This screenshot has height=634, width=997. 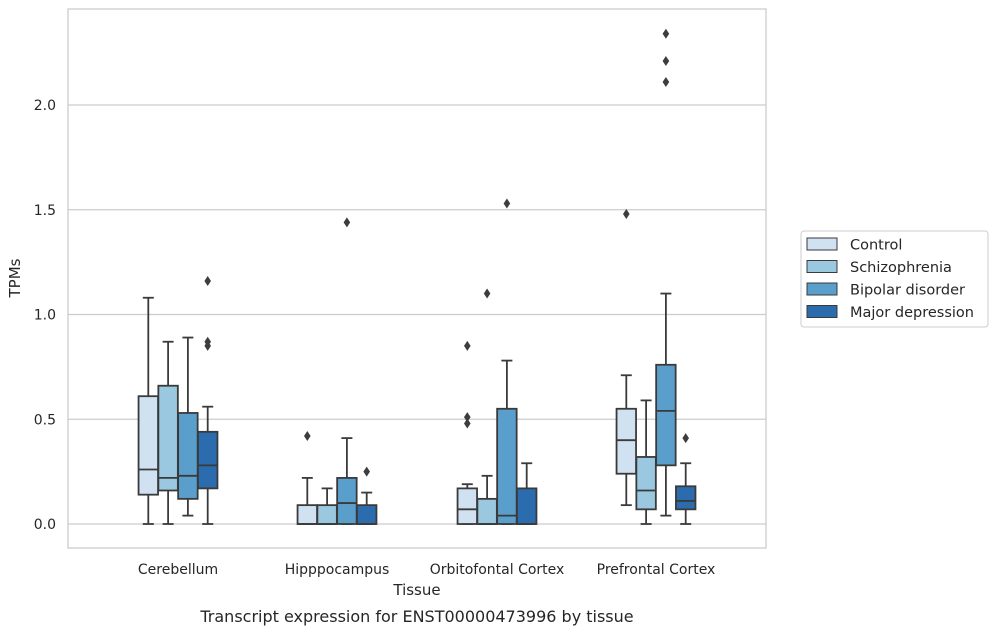 What do you see at coordinates (876, 246) in the screenshot?
I see `legend-label: Control` at bounding box center [876, 246].